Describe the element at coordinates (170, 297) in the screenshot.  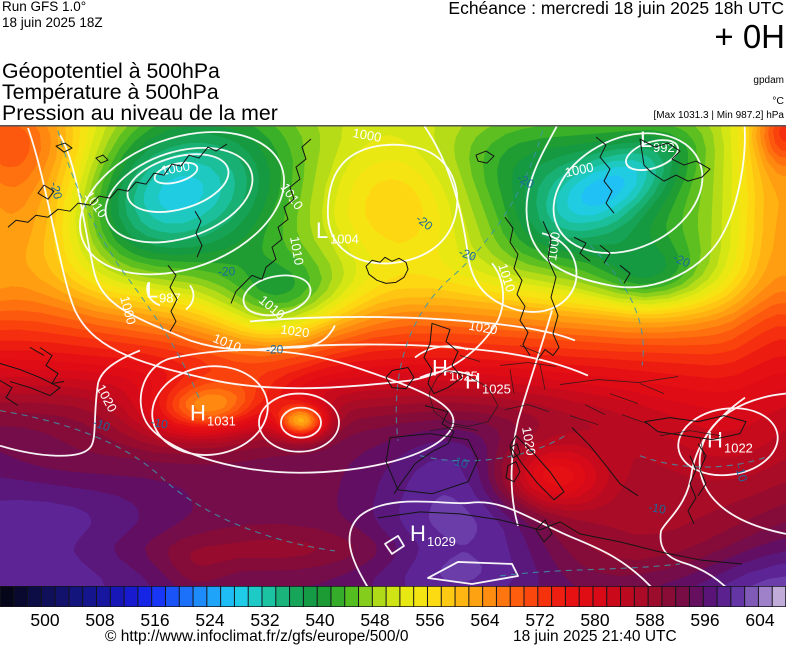
I see `svg-text: 987` at that location.